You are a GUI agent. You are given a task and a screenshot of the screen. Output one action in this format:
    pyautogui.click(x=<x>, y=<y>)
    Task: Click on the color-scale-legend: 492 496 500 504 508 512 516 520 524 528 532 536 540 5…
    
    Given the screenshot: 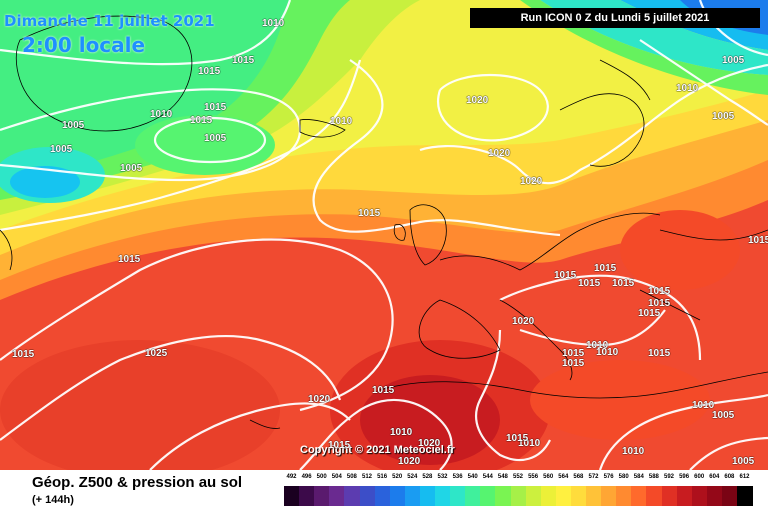 What is the action you would take?
    pyautogui.click(x=518, y=492)
    